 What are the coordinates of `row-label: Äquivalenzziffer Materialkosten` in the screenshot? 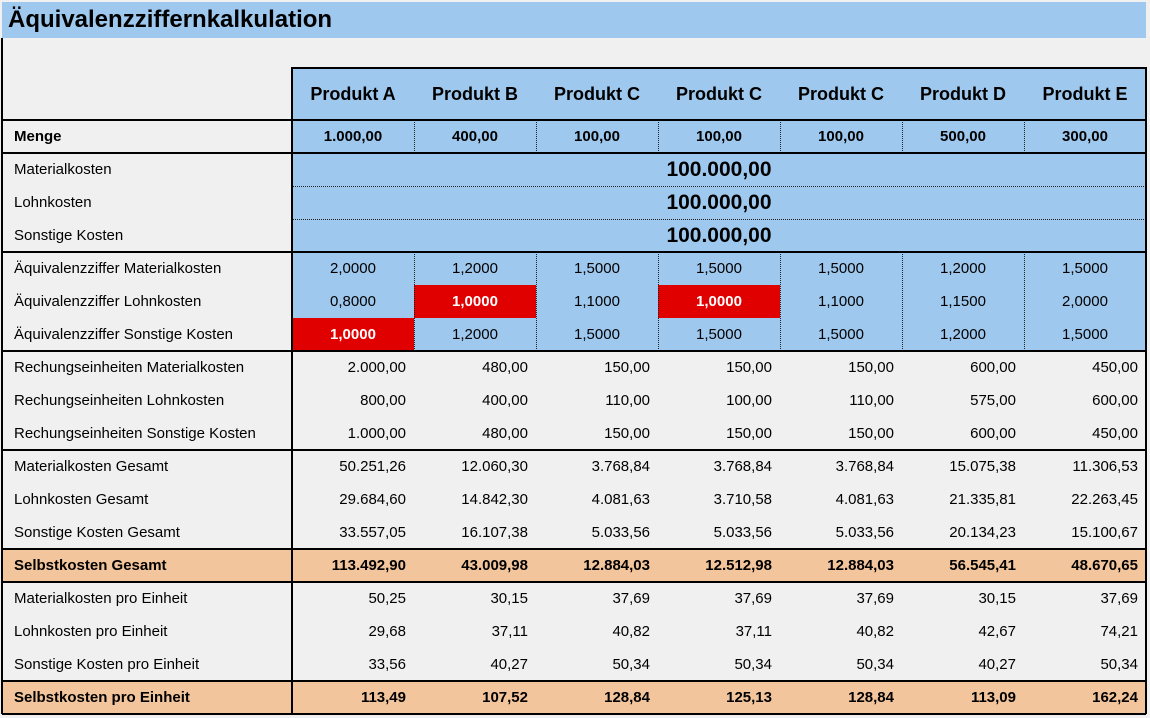 It's located at (118, 268).